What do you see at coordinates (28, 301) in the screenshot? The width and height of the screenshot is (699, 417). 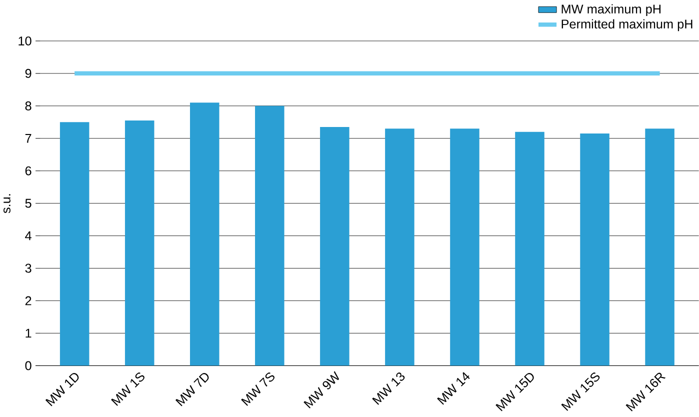 I see `y-tick-label: 2` at bounding box center [28, 301].